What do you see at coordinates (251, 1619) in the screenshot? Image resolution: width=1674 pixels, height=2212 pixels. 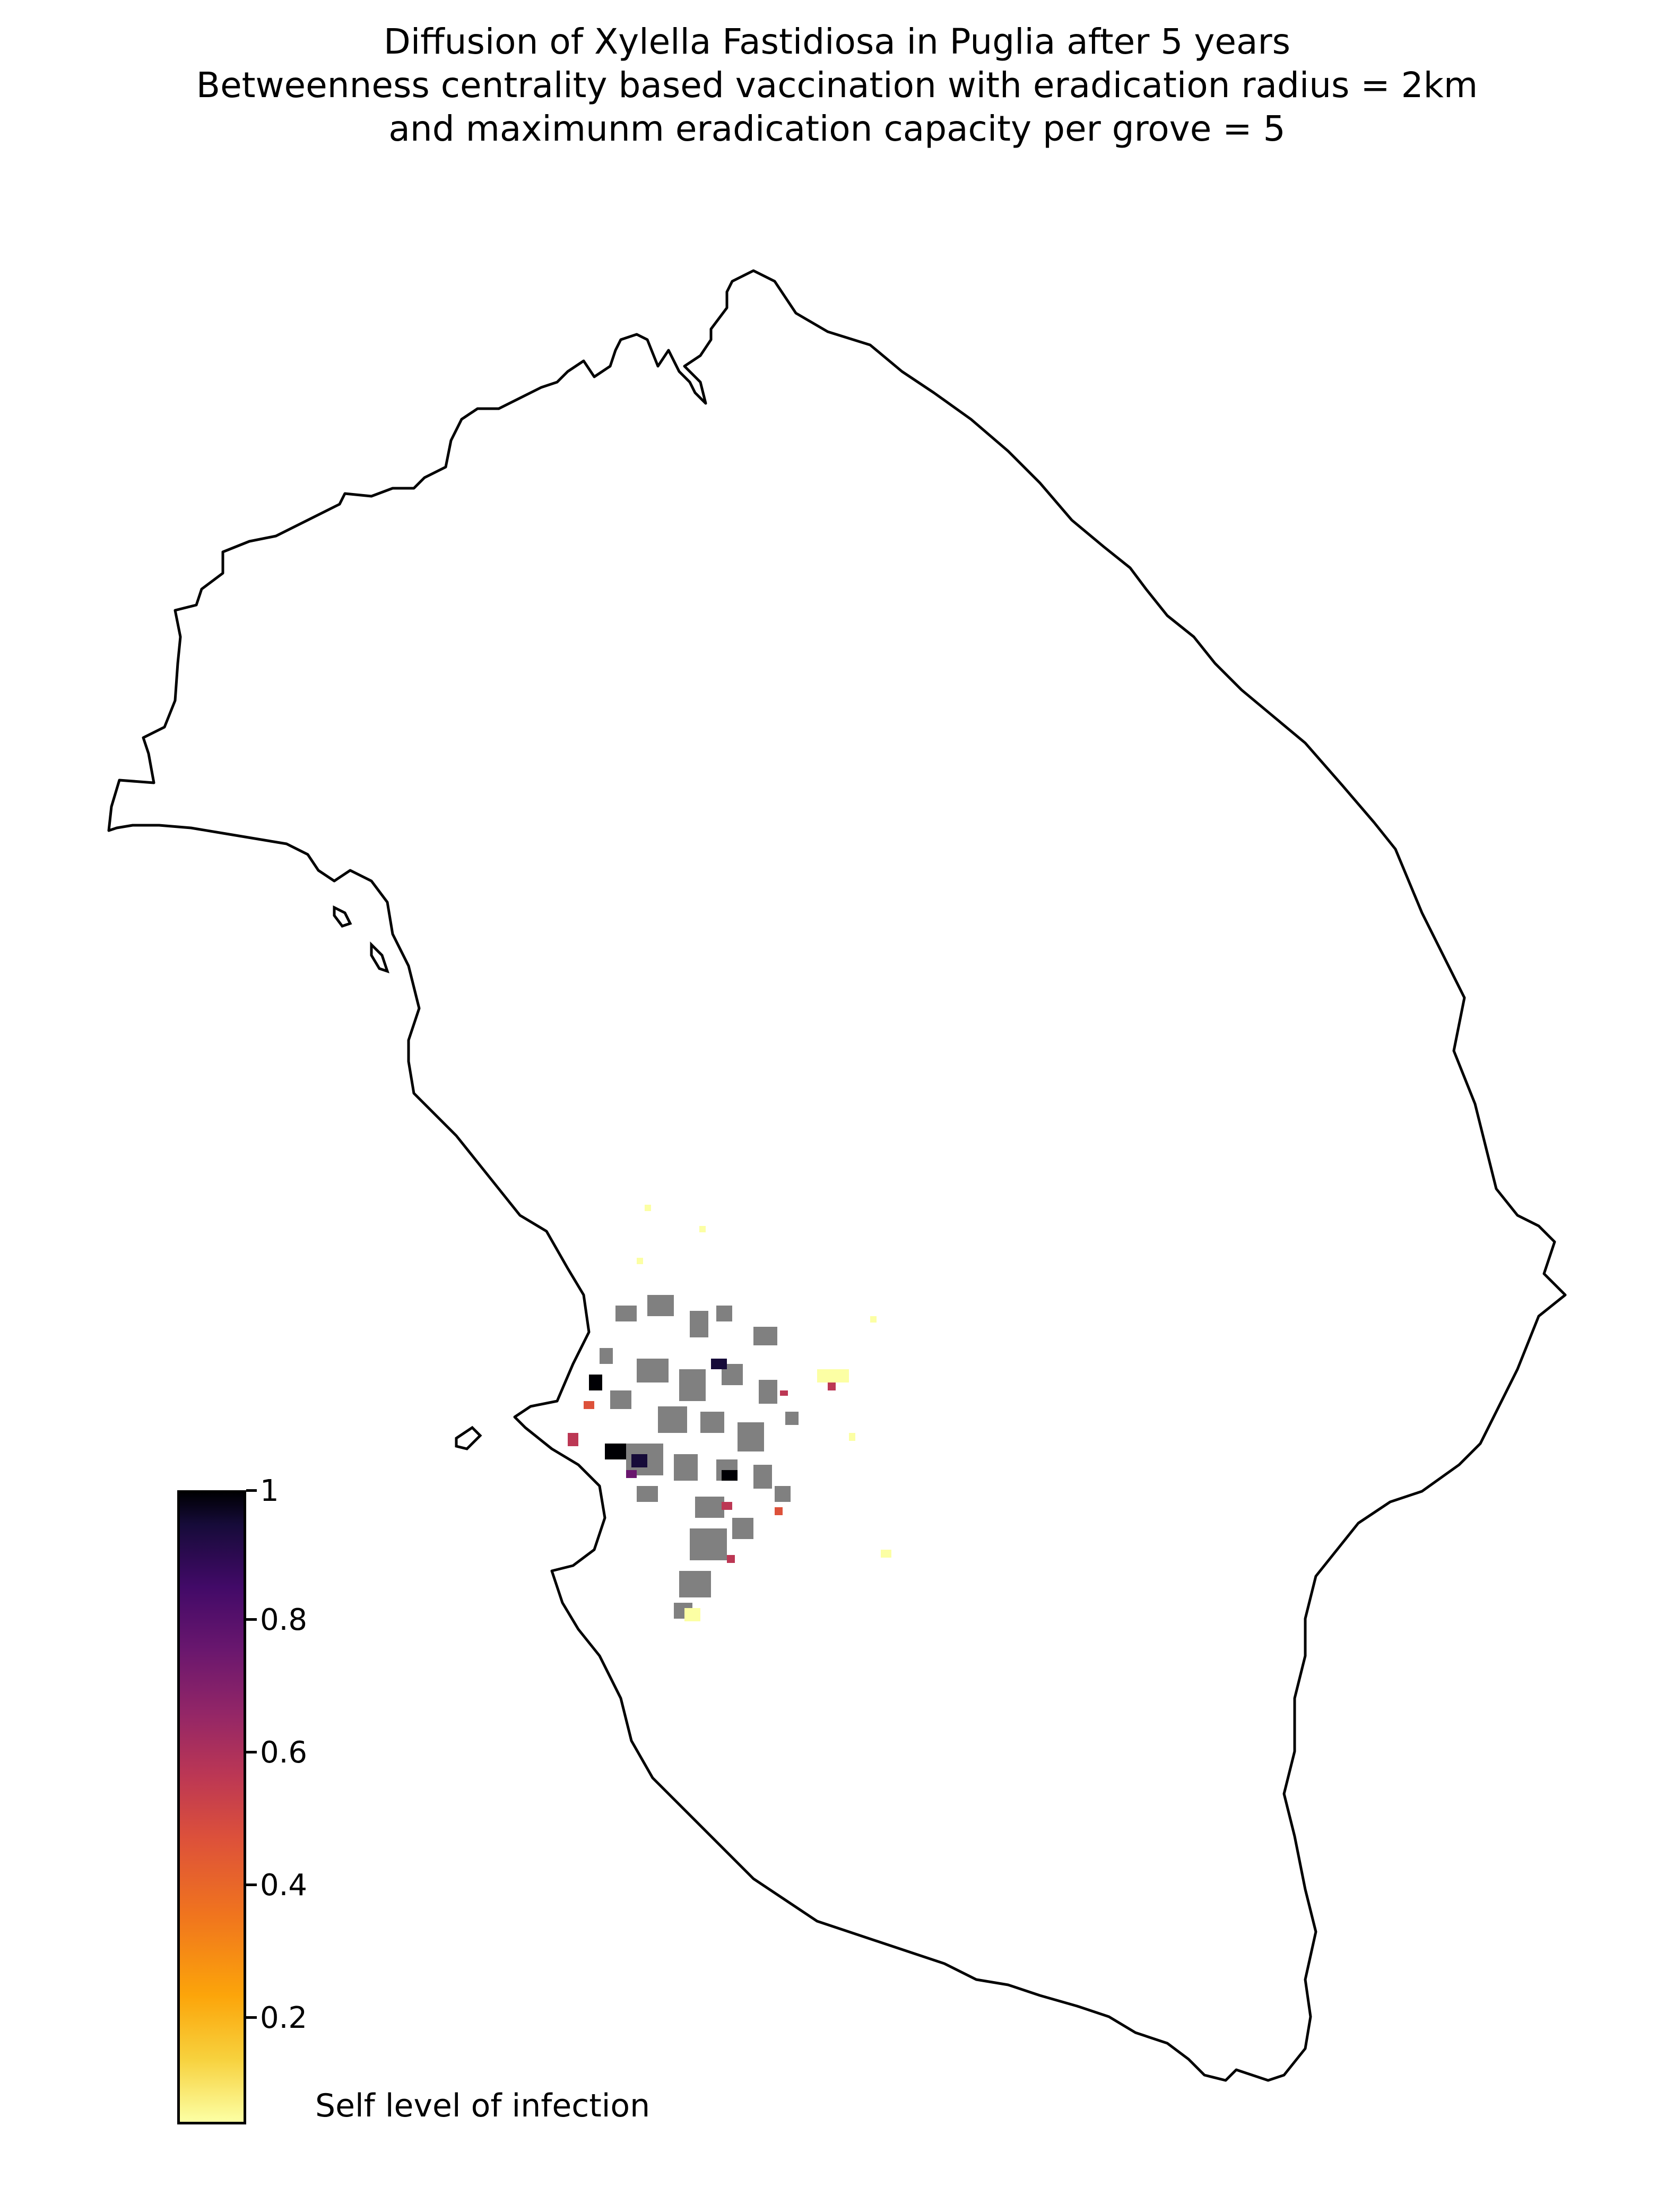 I see `colorbar-tick-0.8` at bounding box center [251, 1619].